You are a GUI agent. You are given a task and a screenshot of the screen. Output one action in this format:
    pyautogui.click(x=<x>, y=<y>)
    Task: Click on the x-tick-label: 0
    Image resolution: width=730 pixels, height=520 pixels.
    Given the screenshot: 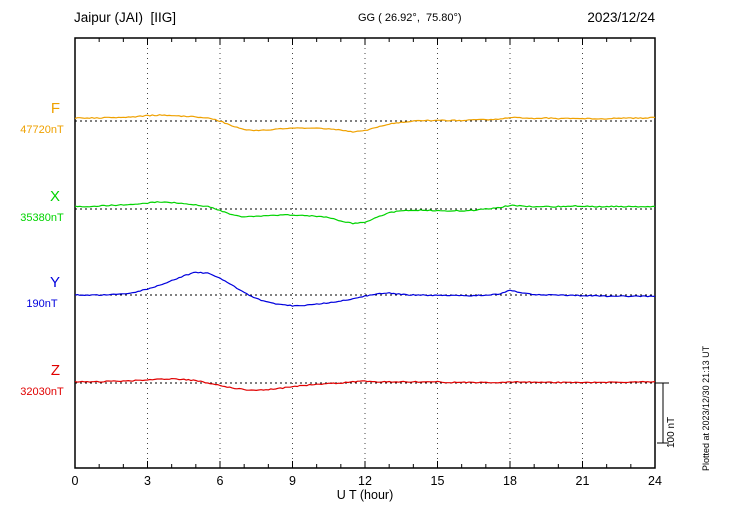 What is the action you would take?
    pyautogui.click(x=75, y=481)
    